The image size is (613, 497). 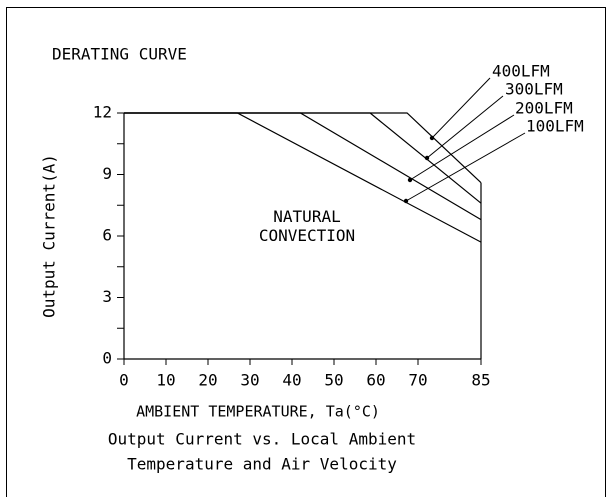 I want to click on series-label: 300LFM, so click(x=534, y=89).